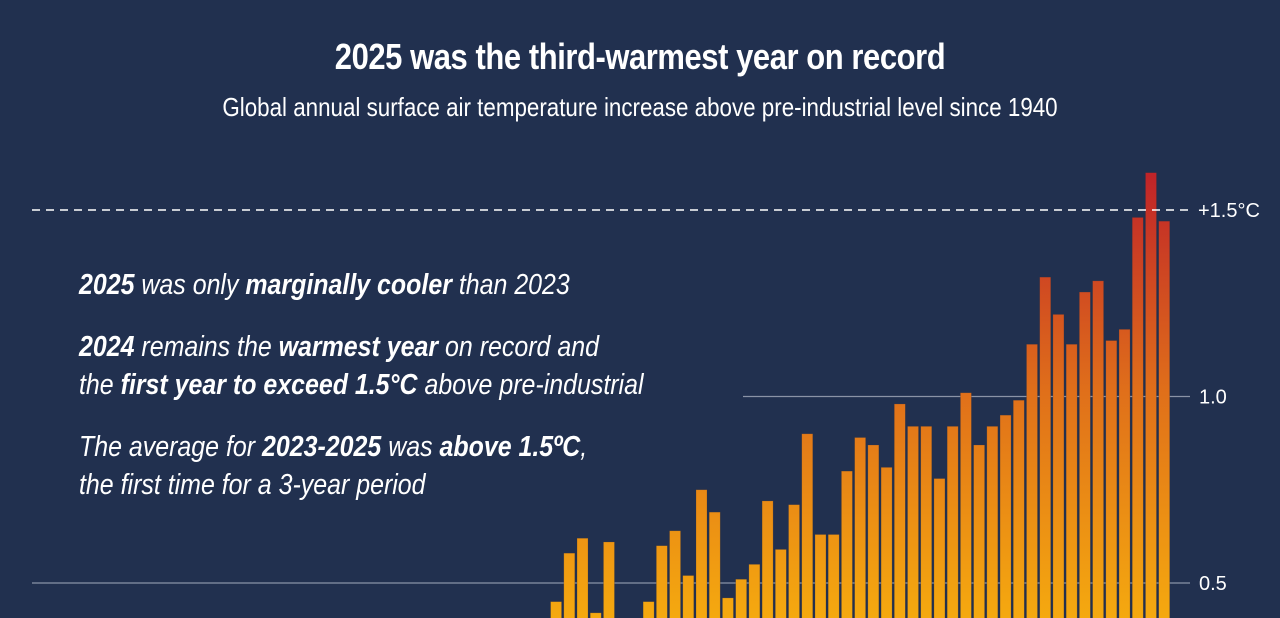 This screenshot has width=1280, height=618. What do you see at coordinates (992, 522) in the screenshot?
I see `bar-2012` at bounding box center [992, 522].